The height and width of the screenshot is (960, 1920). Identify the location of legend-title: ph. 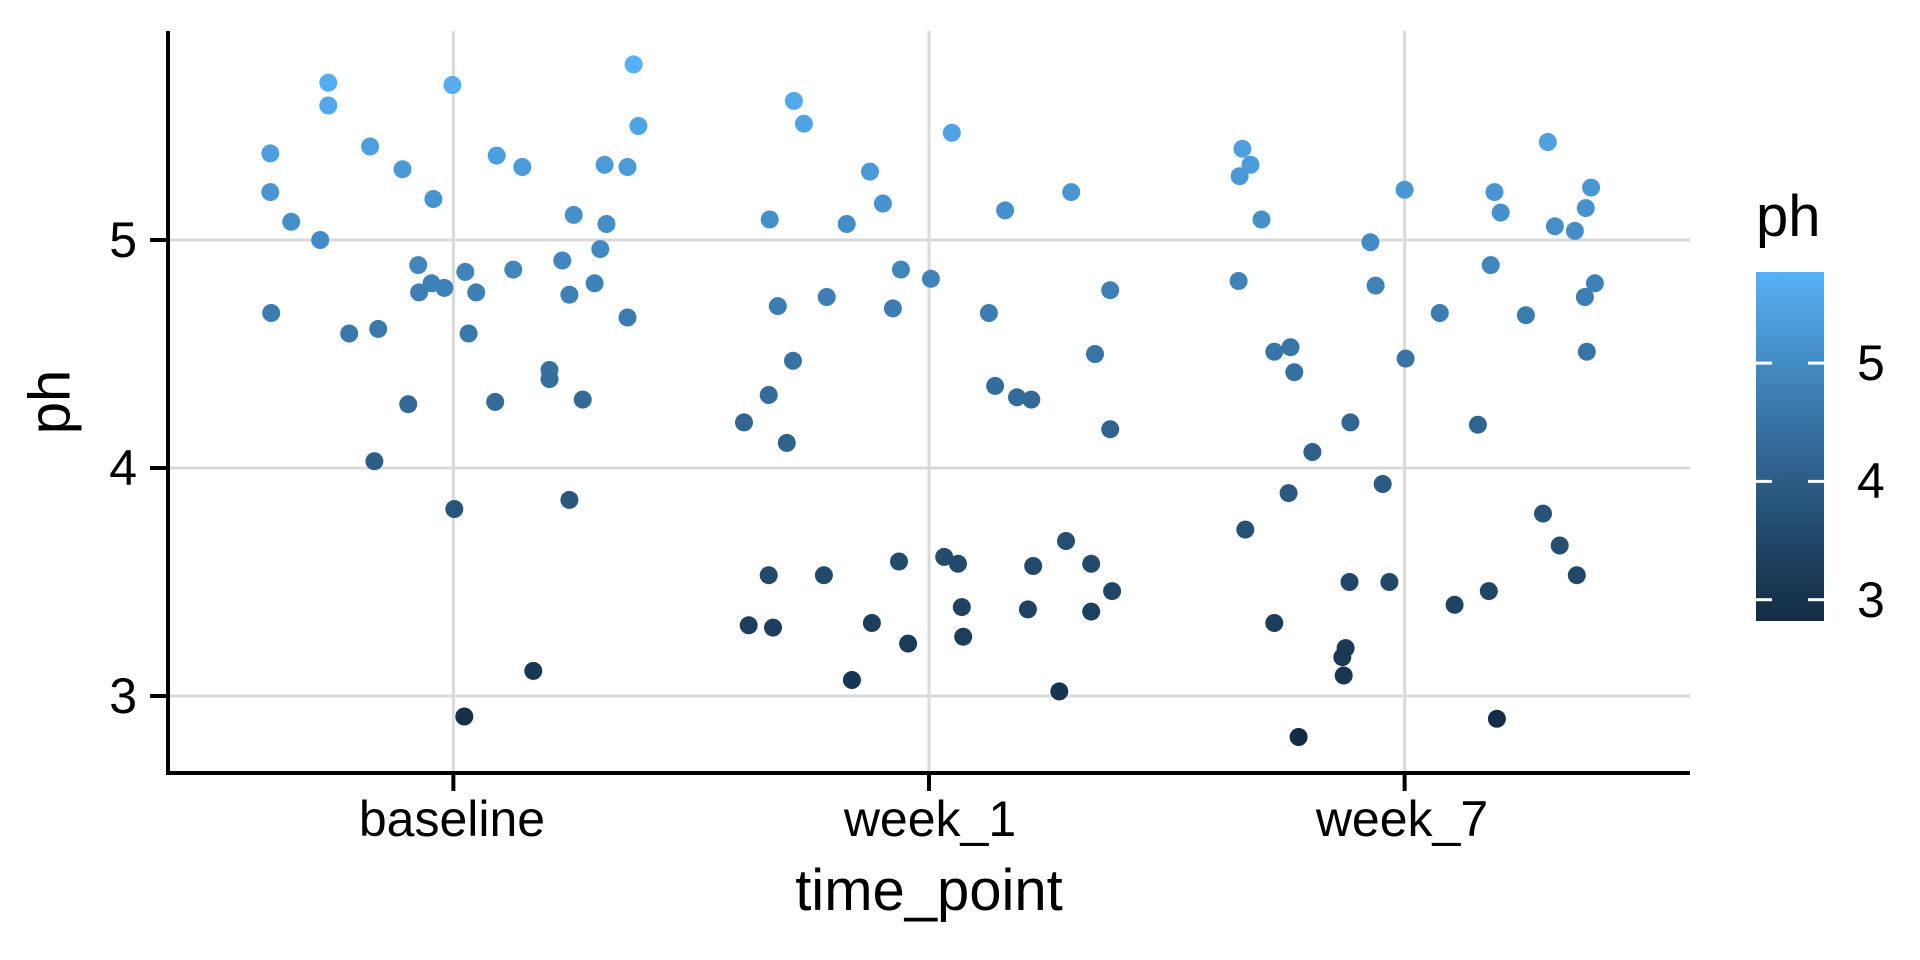
(1788, 216).